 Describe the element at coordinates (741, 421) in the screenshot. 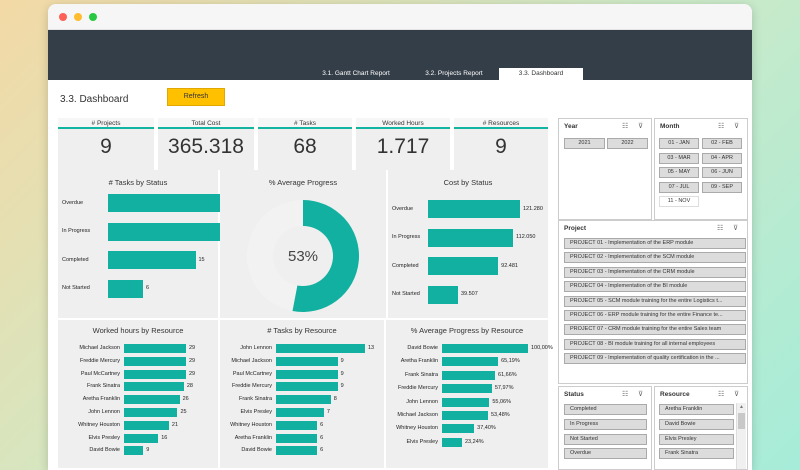

I see `scroll-thumb` at that location.